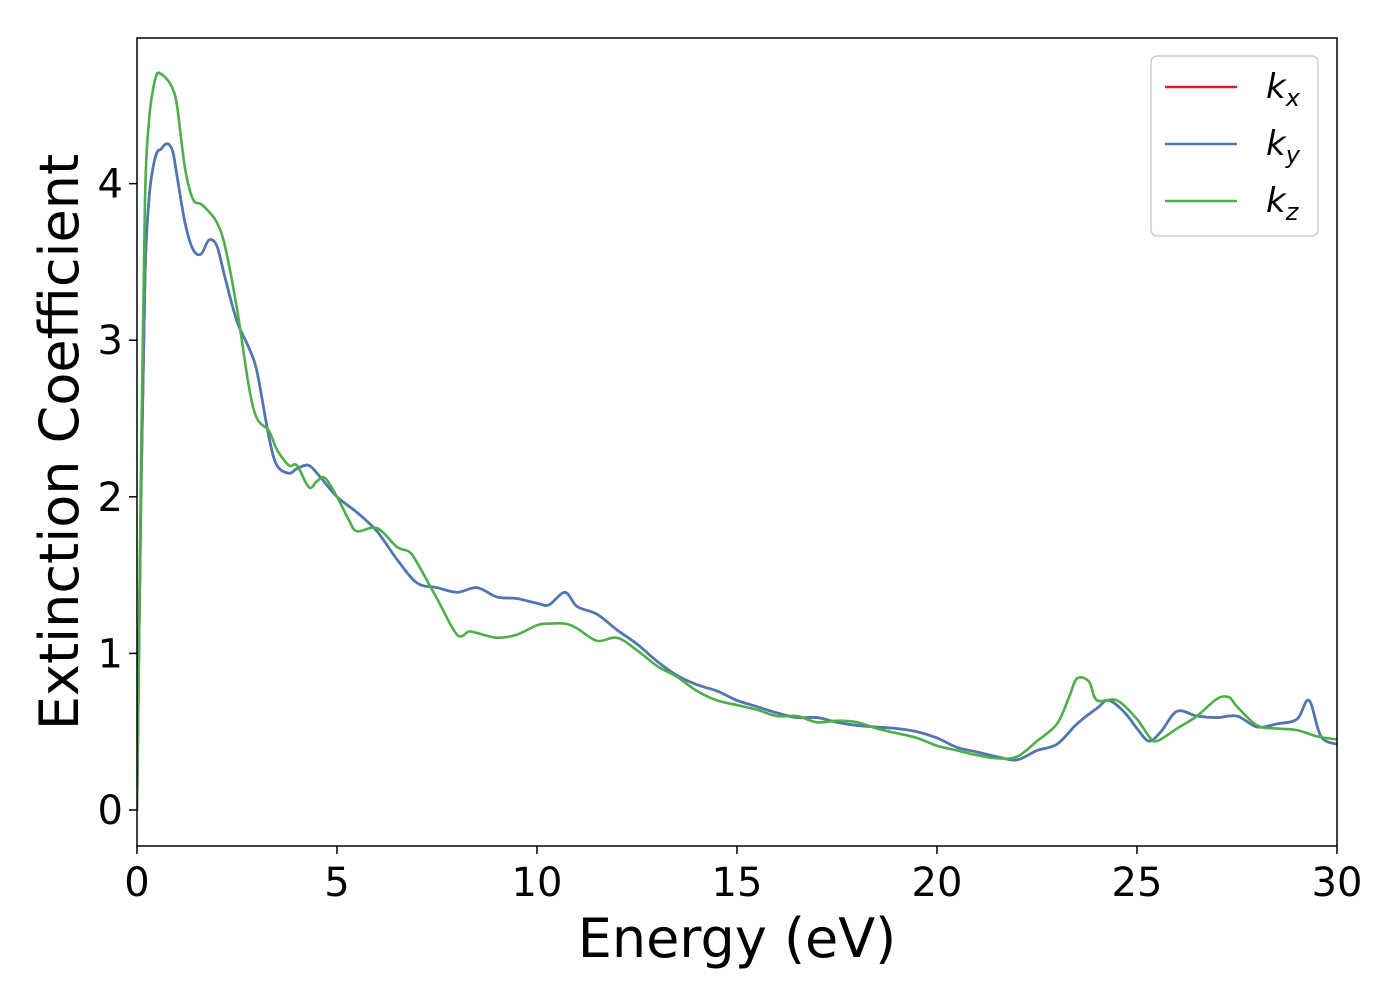  Describe the element at coordinates (110, 341) in the screenshot. I see `y-tick-label: 3` at that location.